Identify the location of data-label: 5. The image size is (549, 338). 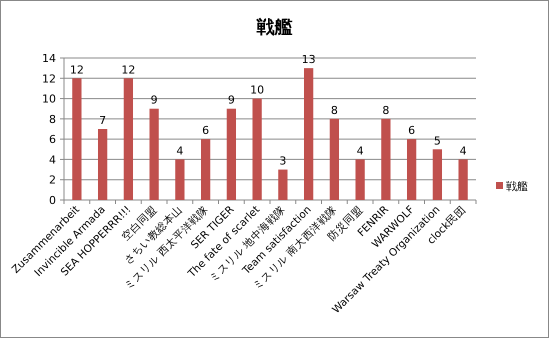
(437, 141).